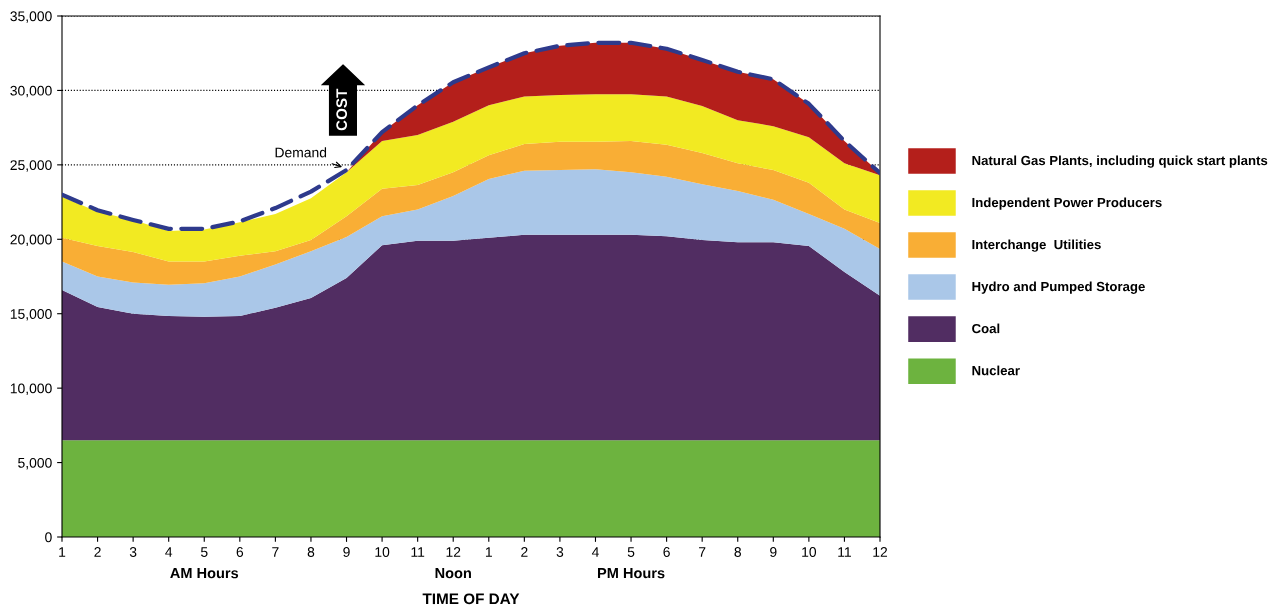  I want to click on y-tick-label: 20,000, so click(31, 240).